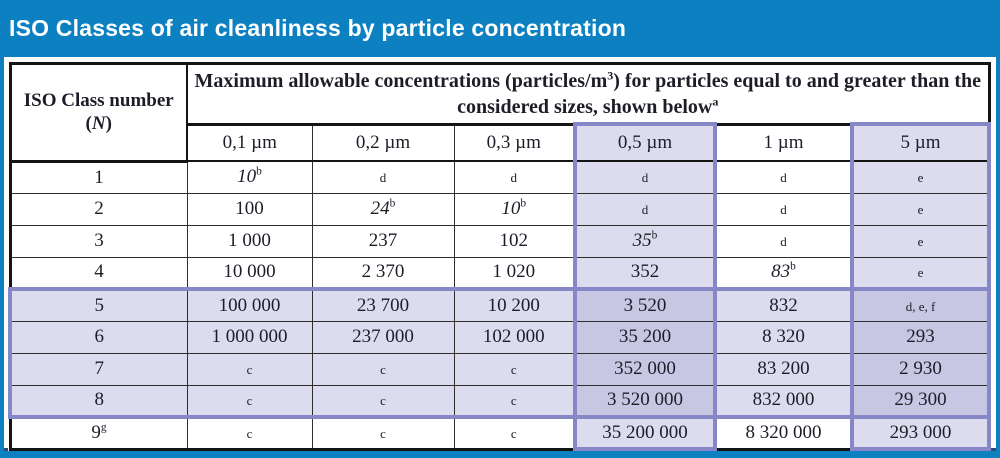  I want to click on value-cell: 8 320, so click(783, 337).